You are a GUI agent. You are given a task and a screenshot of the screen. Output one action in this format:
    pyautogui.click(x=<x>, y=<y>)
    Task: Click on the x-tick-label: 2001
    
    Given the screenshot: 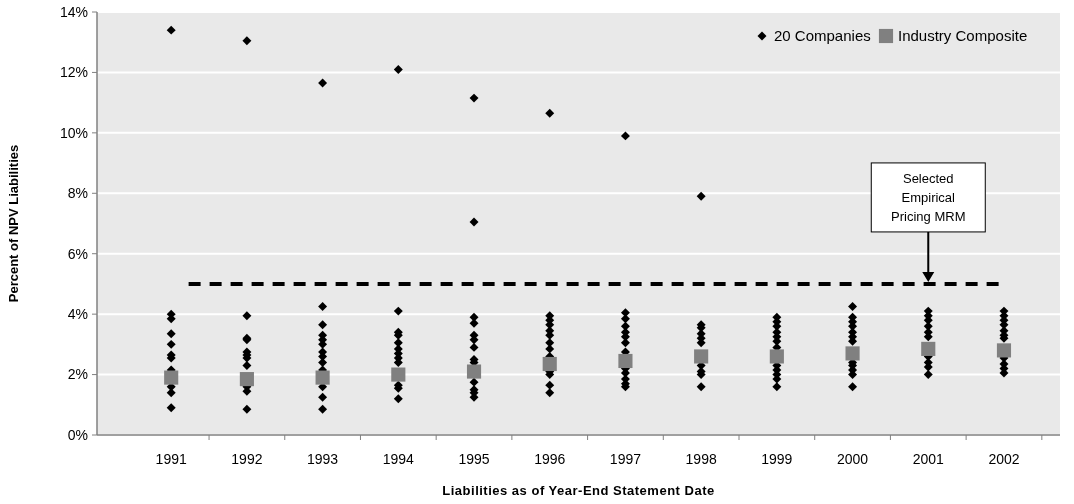 What is the action you would take?
    pyautogui.click(x=928, y=459)
    